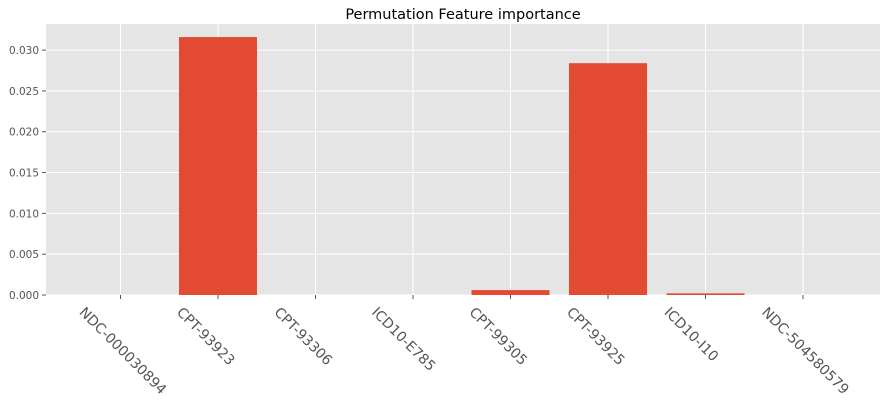  What do you see at coordinates (205, 337) in the screenshot?
I see `x-tick-label: CPT-93923` at bounding box center [205, 337].